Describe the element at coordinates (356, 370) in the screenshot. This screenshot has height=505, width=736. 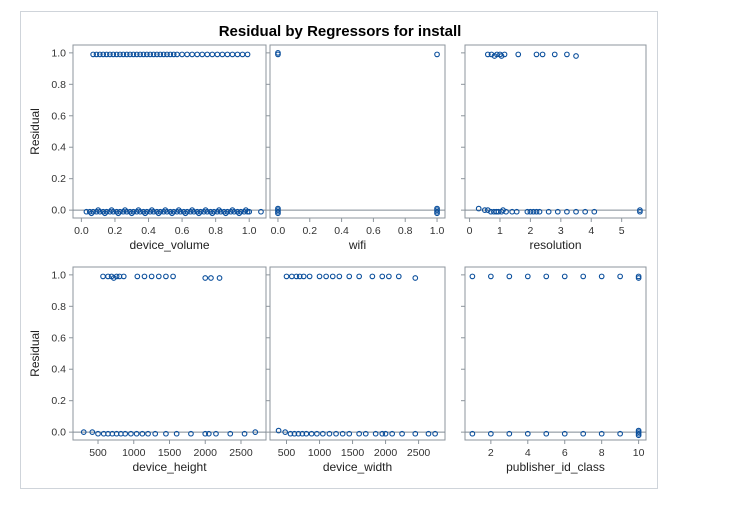
I see `panel-5: 500 1000 1500 2000 2500 device_width` at that location.